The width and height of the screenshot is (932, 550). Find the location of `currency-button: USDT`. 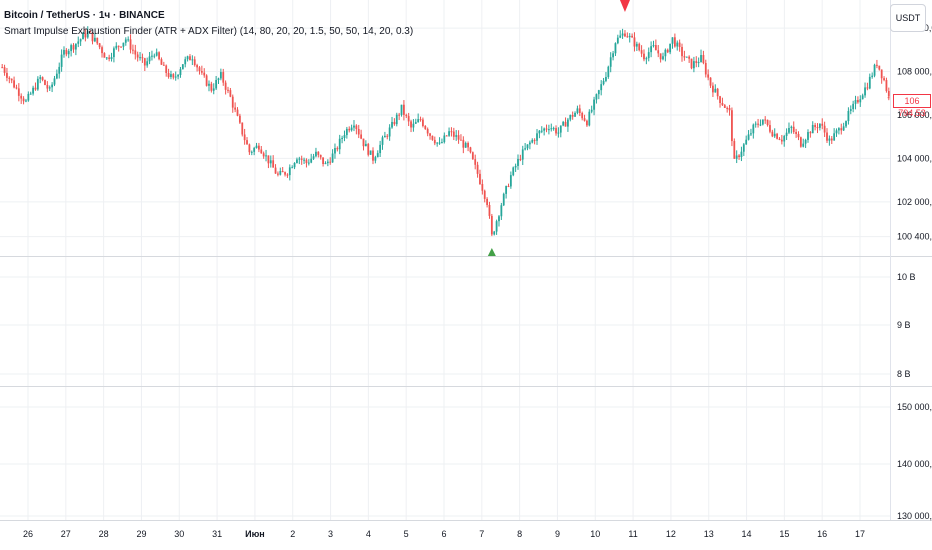

currency-button: USDT is located at coordinates (908, 18).